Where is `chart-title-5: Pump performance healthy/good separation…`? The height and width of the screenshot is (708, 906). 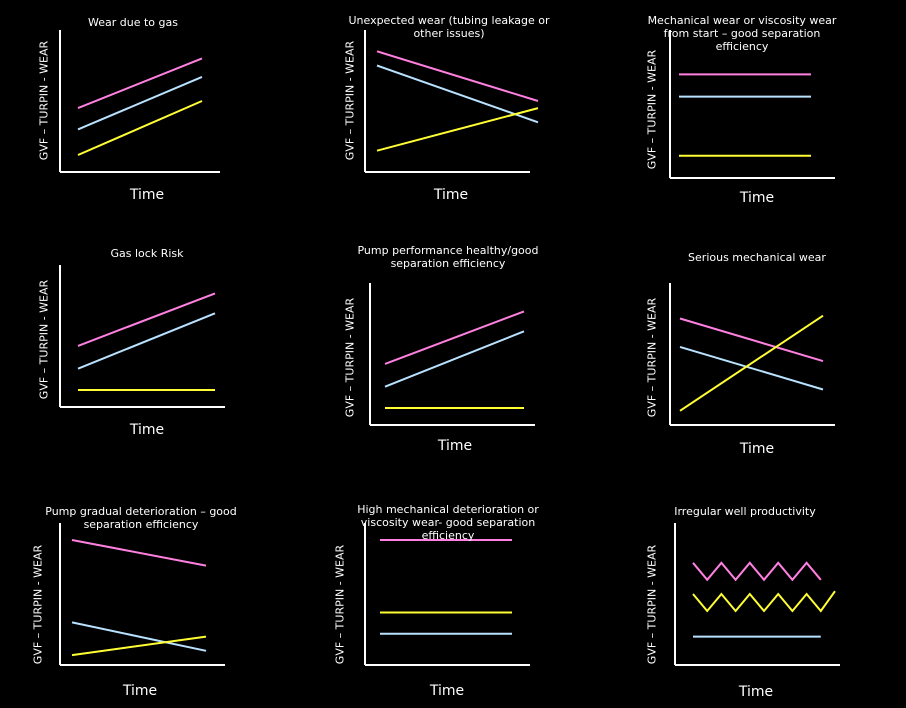 chart-title-5: Pump performance healthy/good separation… is located at coordinates (448, 257).